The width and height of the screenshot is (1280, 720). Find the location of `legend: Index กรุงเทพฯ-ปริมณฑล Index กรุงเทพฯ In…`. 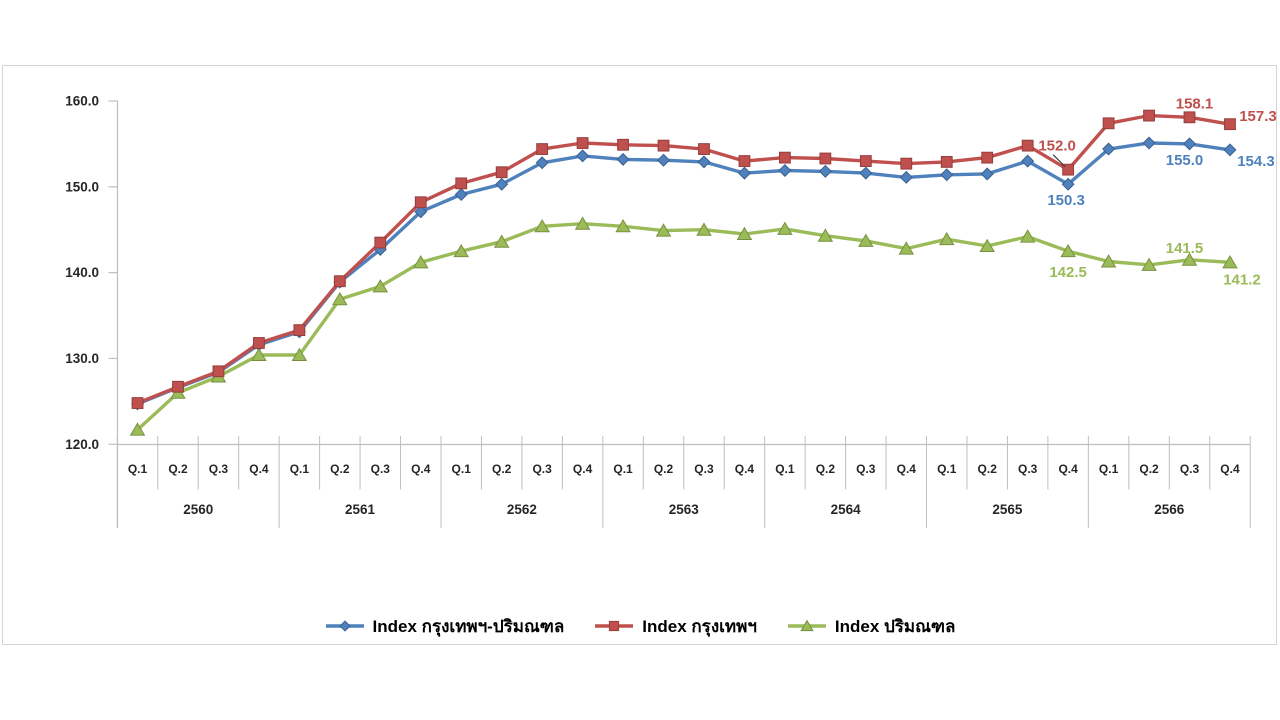

legend: Index กรุงเทพฯ-ปริมณฑล Index กรุงเทพฯ In… is located at coordinates (640, 626).